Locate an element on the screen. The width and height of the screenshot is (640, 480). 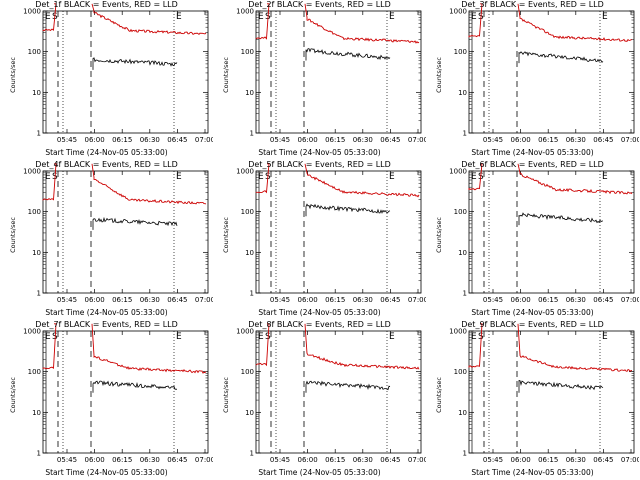
chart-title: Det_3f BLACK = Events, RED = LLD is located at coordinates (532, 4).